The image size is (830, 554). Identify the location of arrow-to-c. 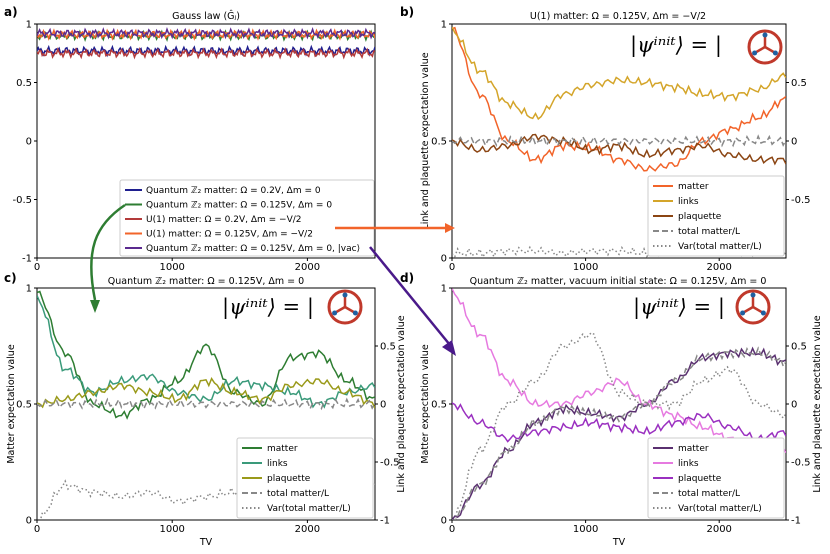
(108, 252).